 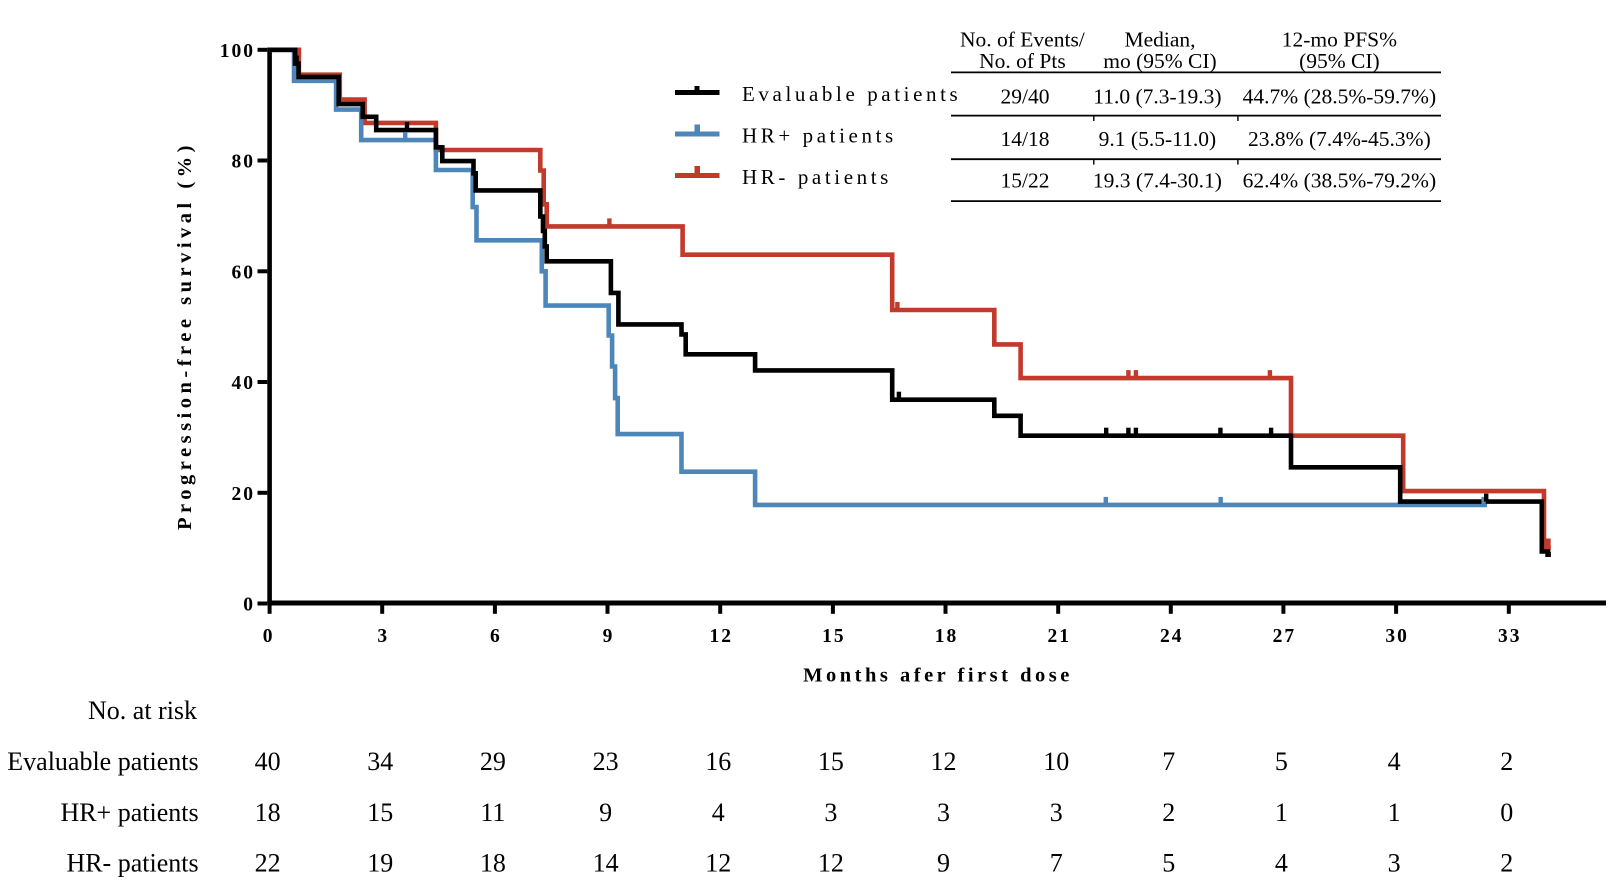 I want to click on svg-text: 23.8% (7.4%-45.3%), so click(x=1339, y=139).